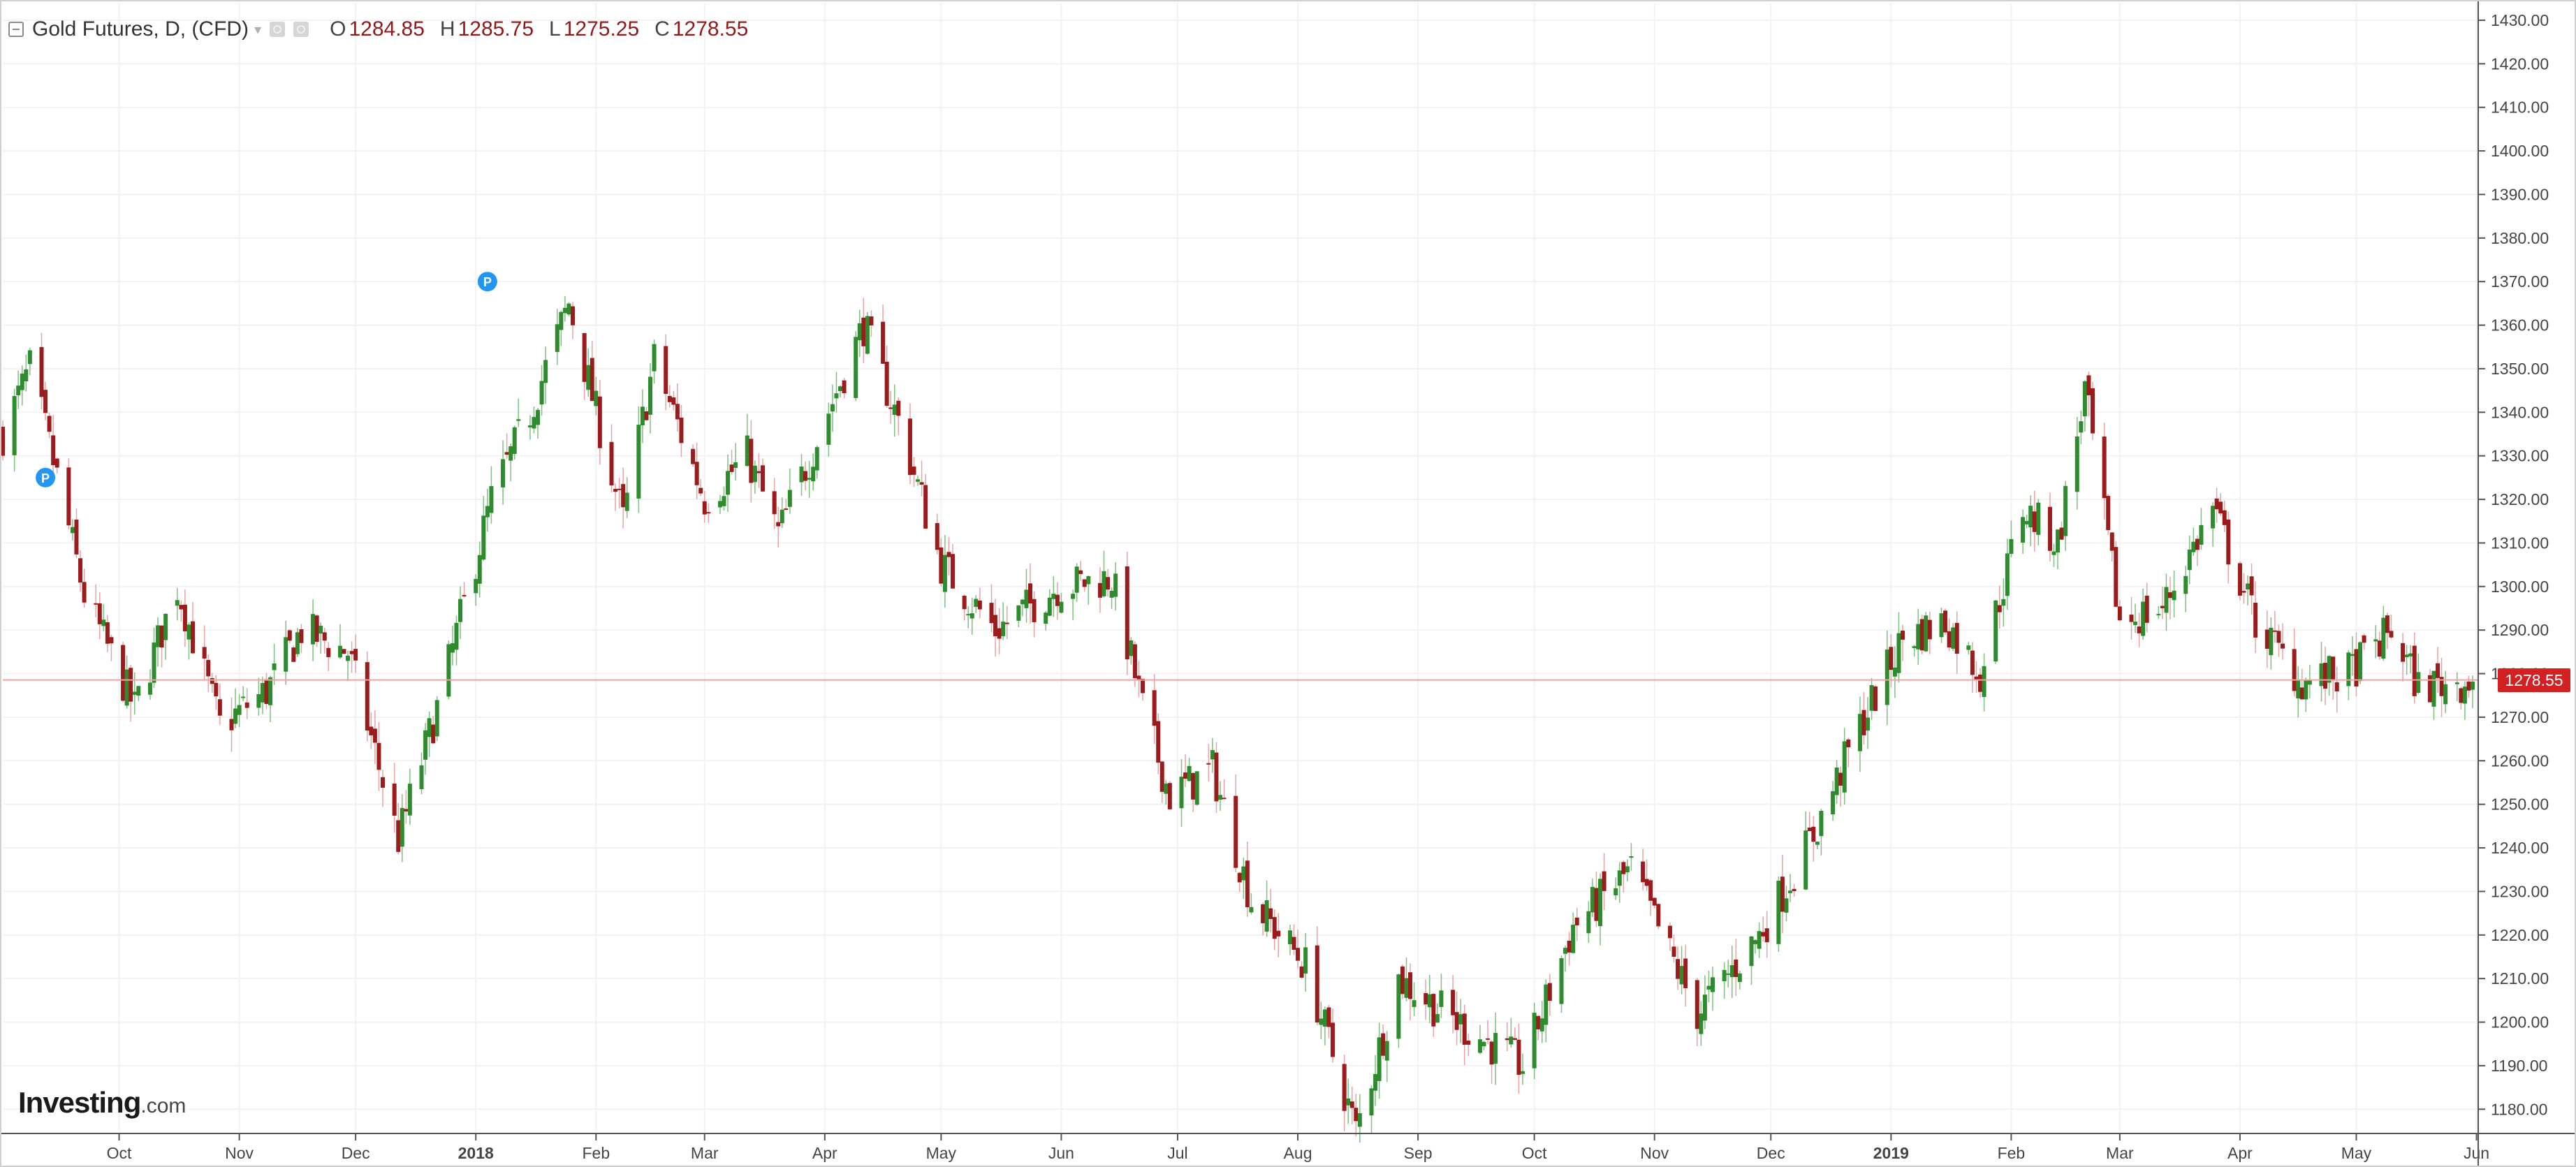 The height and width of the screenshot is (1167, 2576). I want to click on y-tick-label: 1320.00, so click(2520, 499).